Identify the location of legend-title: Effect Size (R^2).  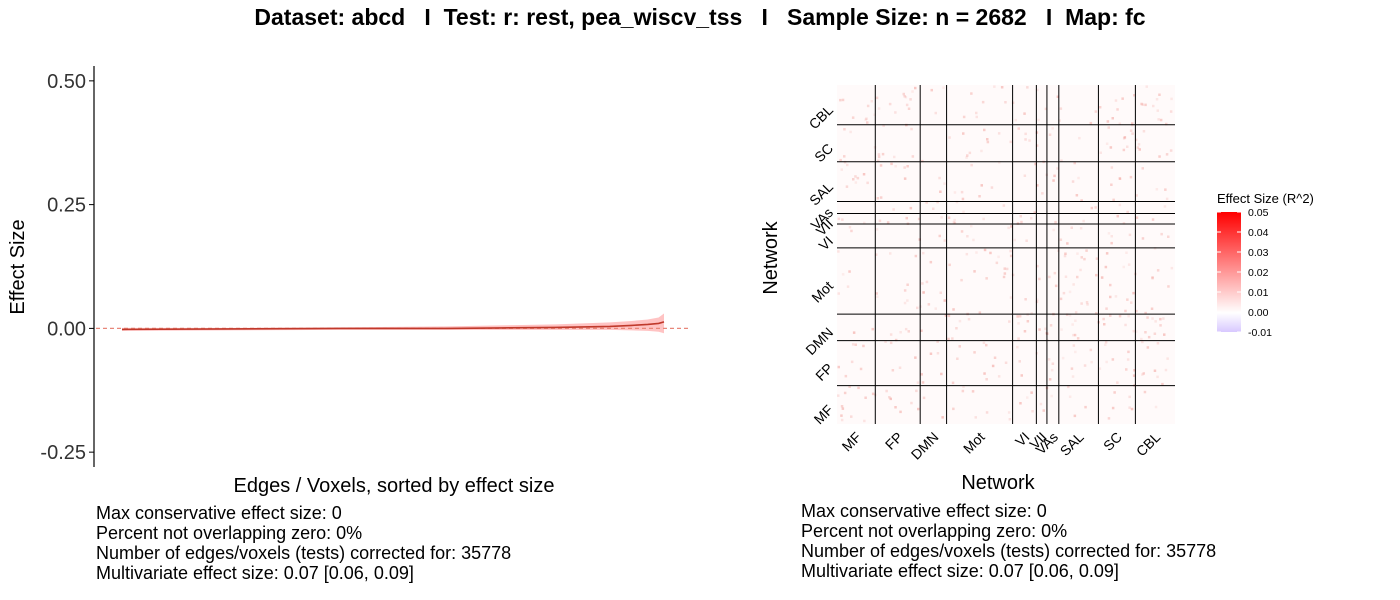
(1265, 198).